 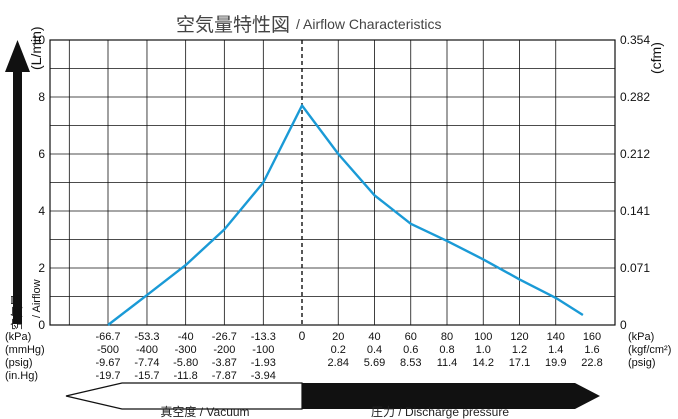 What do you see at coordinates (483, 363) in the screenshot?
I see `pressure-tick-label: 14.2` at bounding box center [483, 363].